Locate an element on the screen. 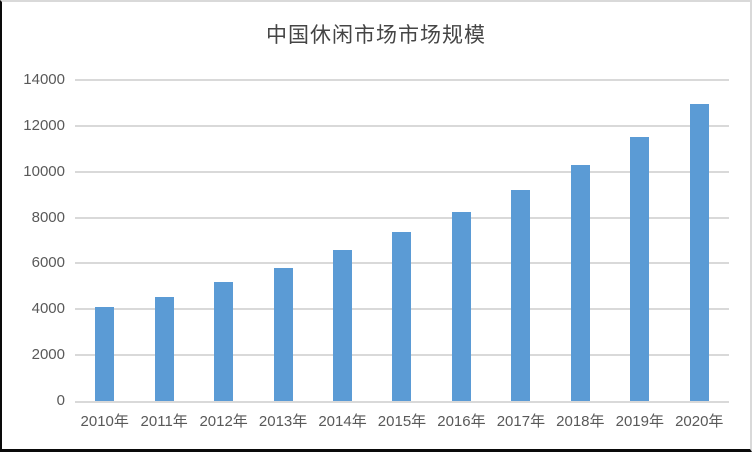 This screenshot has height=452, width=752. x-tick-label: 2015年 is located at coordinates (402, 421).